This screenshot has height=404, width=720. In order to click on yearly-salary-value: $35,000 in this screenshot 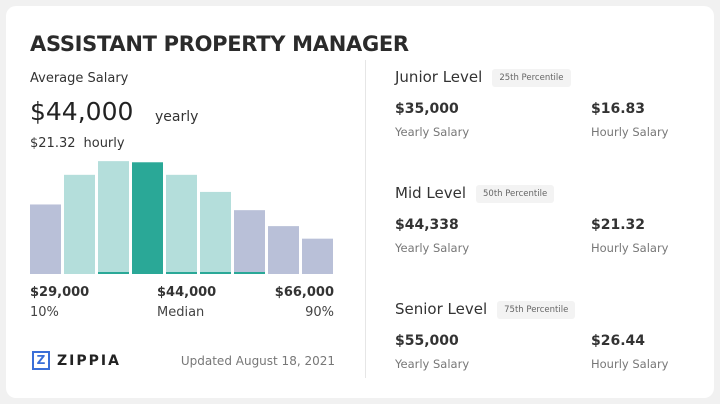, I will do `click(427, 109)`.